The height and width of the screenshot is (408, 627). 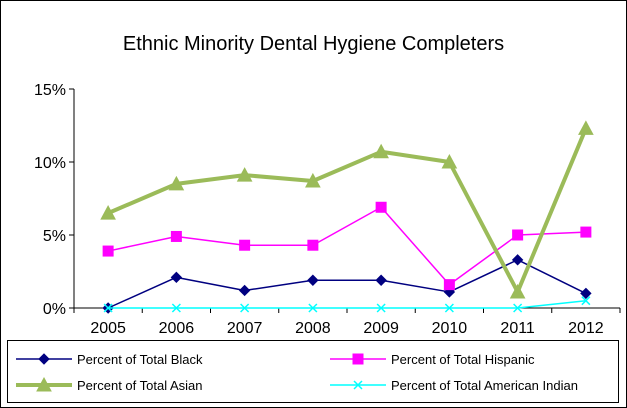 What do you see at coordinates (108, 328) in the screenshot?
I see `x-tick-label: 2005` at bounding box center [108, 328].